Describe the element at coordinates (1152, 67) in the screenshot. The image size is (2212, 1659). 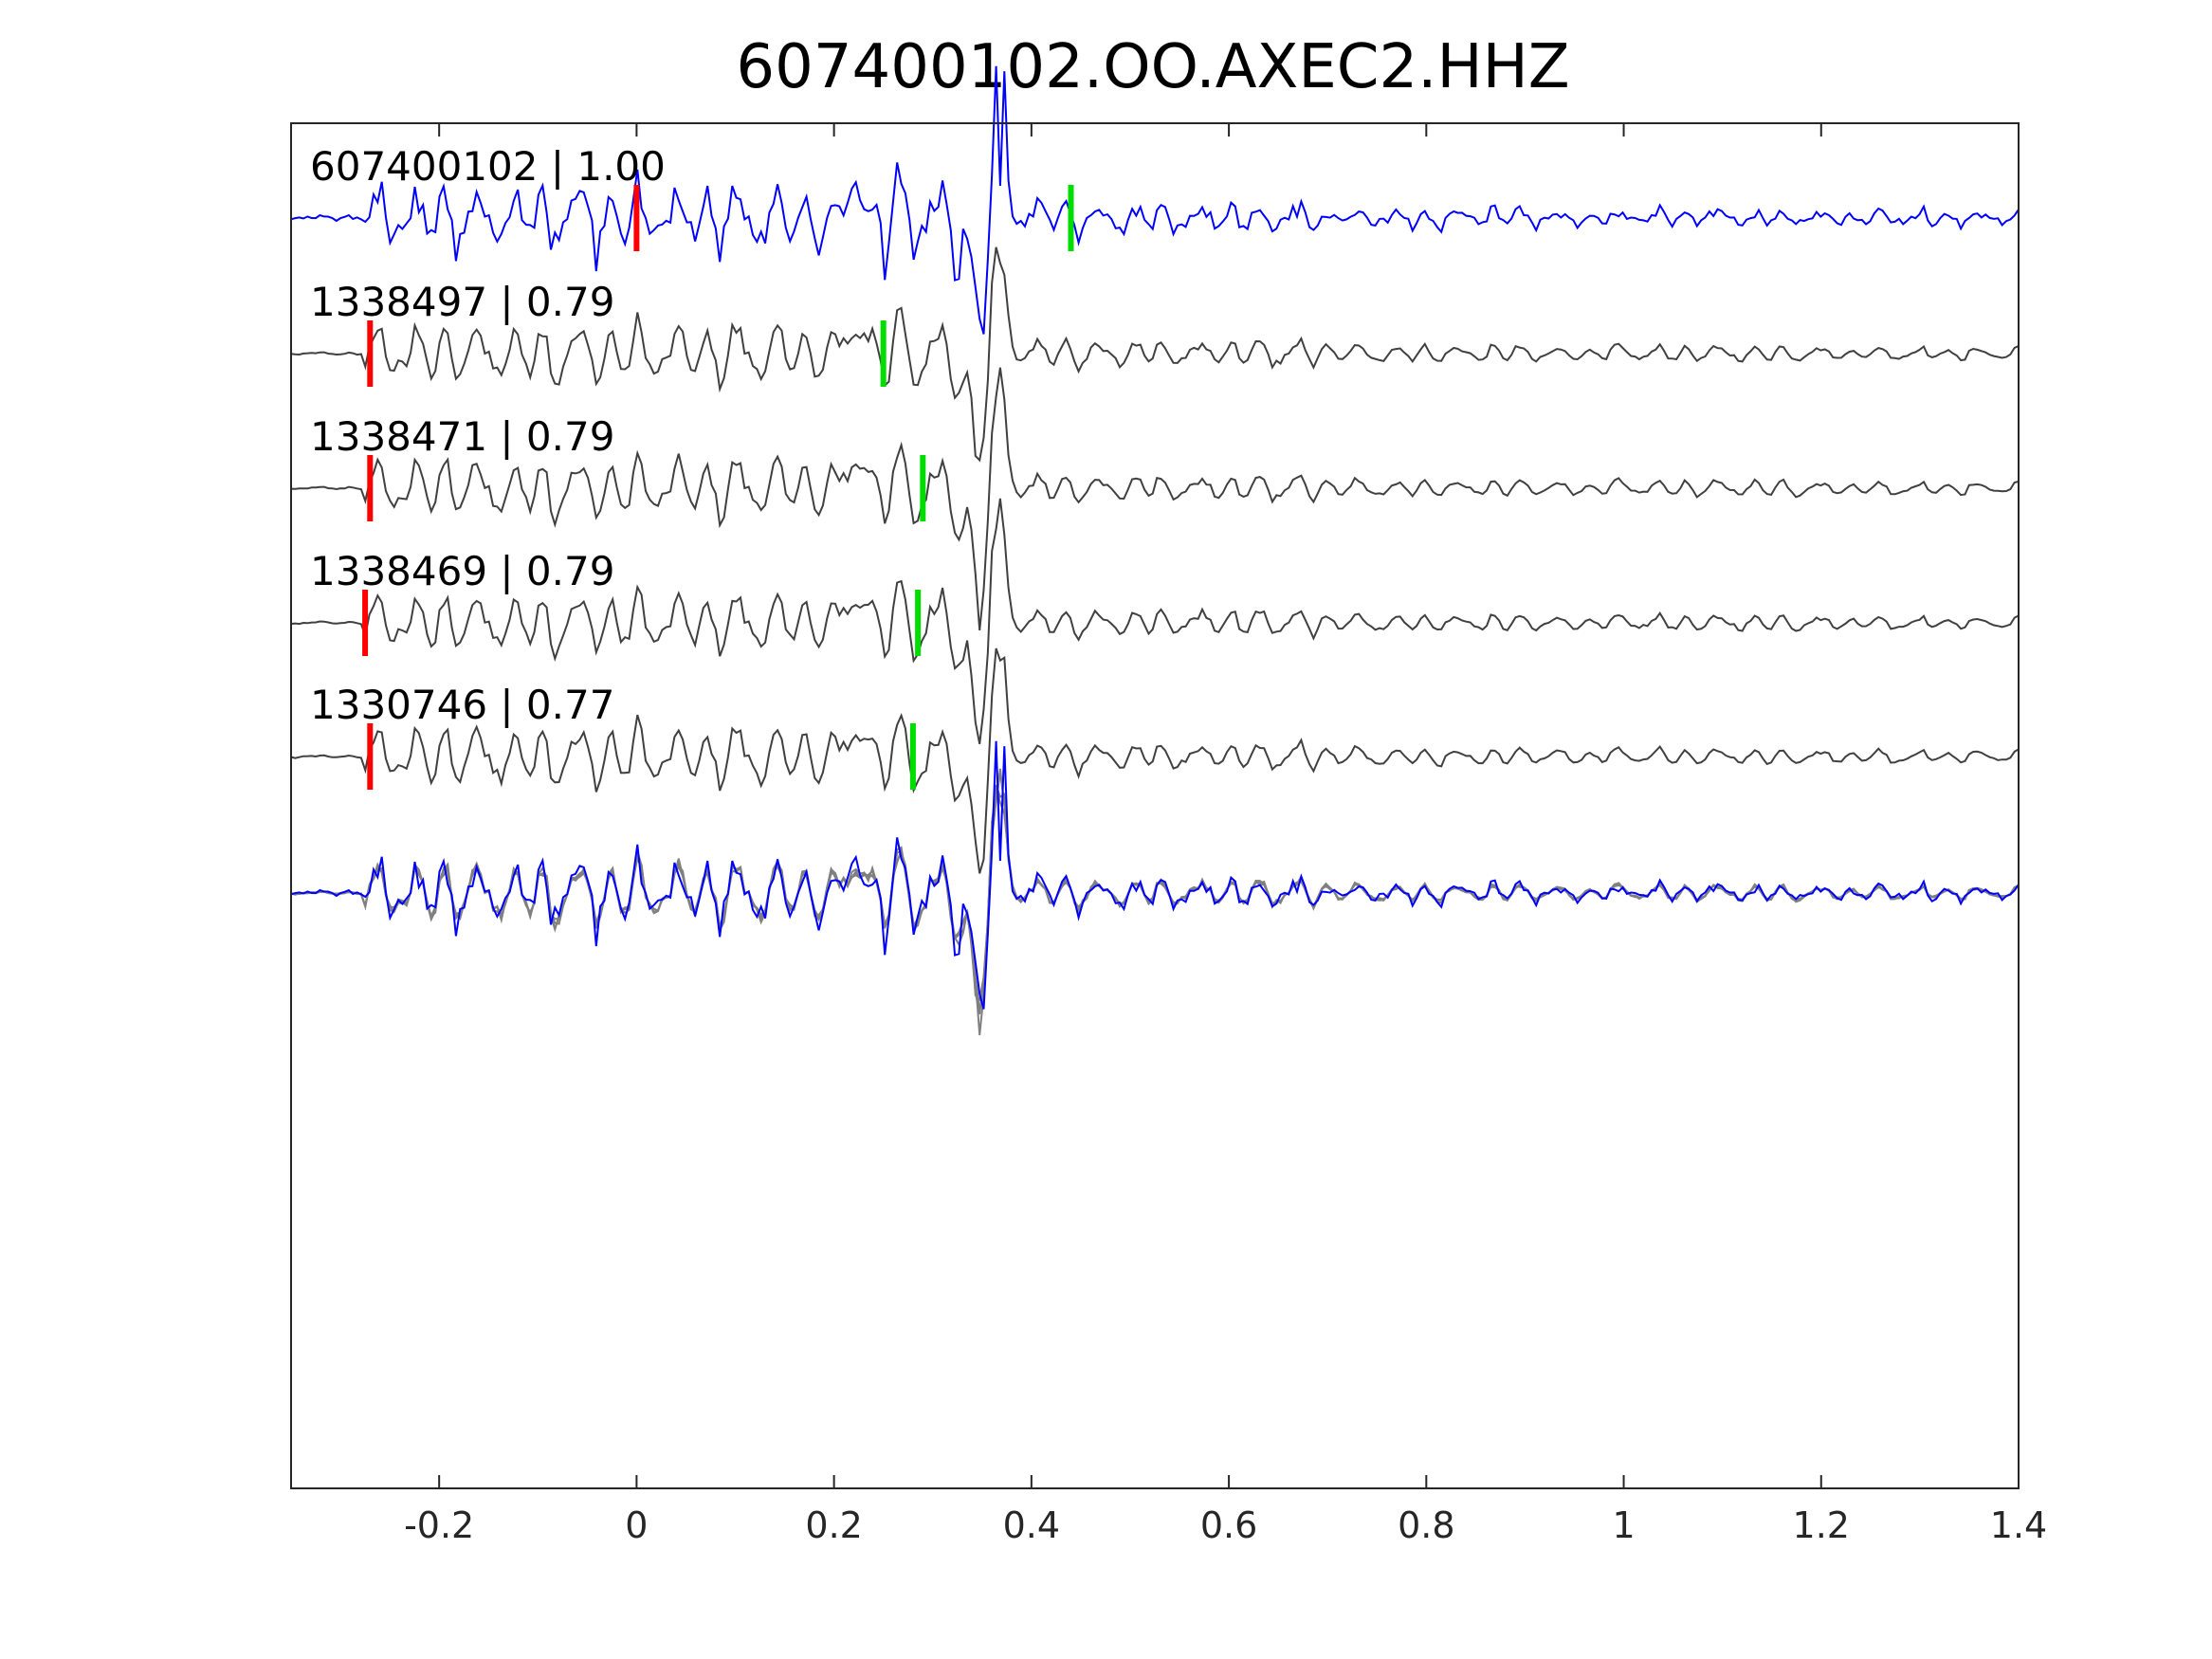
I see `chart-title: 607400102.OO.AXEC2.HHZ` at that location.